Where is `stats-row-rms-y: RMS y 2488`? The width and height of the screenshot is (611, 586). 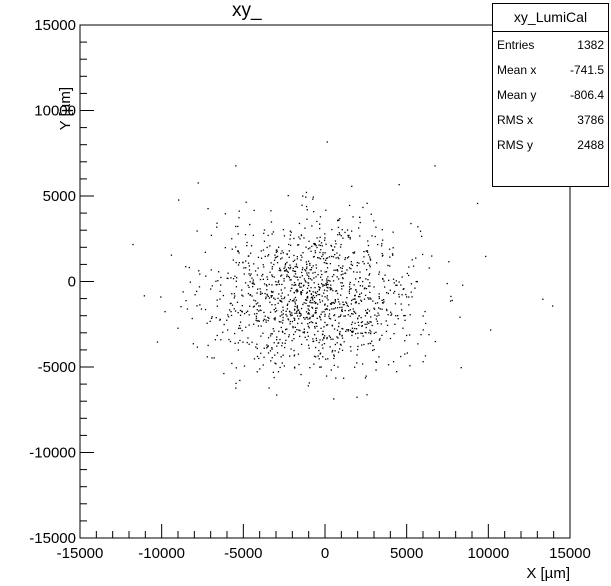 stats-row-rms-y: RMS y 2488 is located at coordinates (550, 144).